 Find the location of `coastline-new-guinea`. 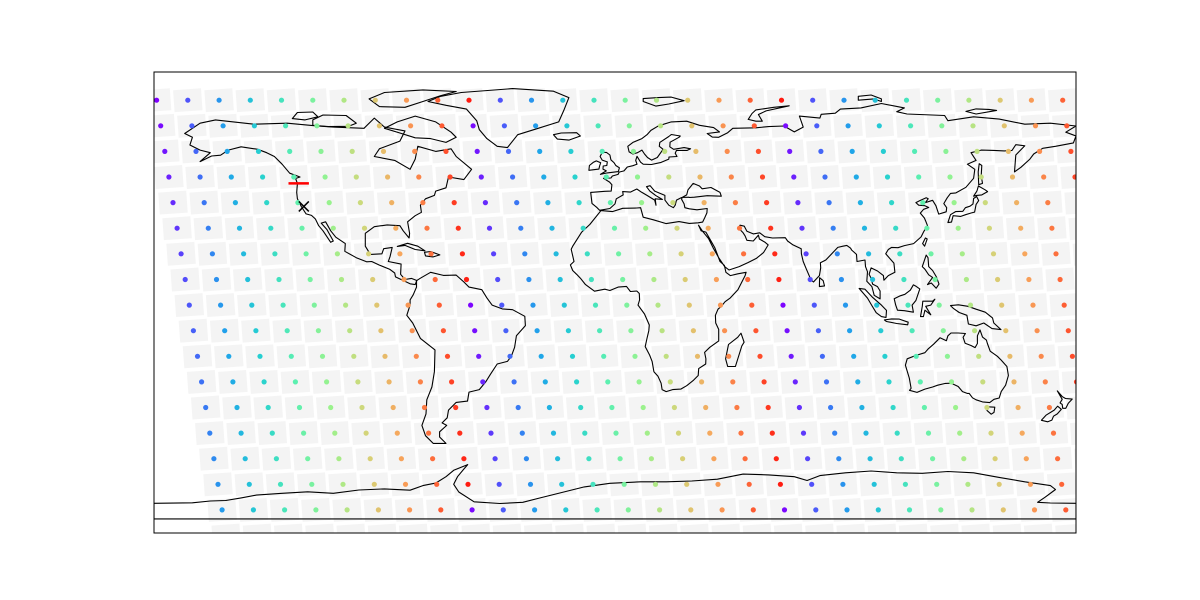

coastline-new-guinea is located at coordinates (975, 317).